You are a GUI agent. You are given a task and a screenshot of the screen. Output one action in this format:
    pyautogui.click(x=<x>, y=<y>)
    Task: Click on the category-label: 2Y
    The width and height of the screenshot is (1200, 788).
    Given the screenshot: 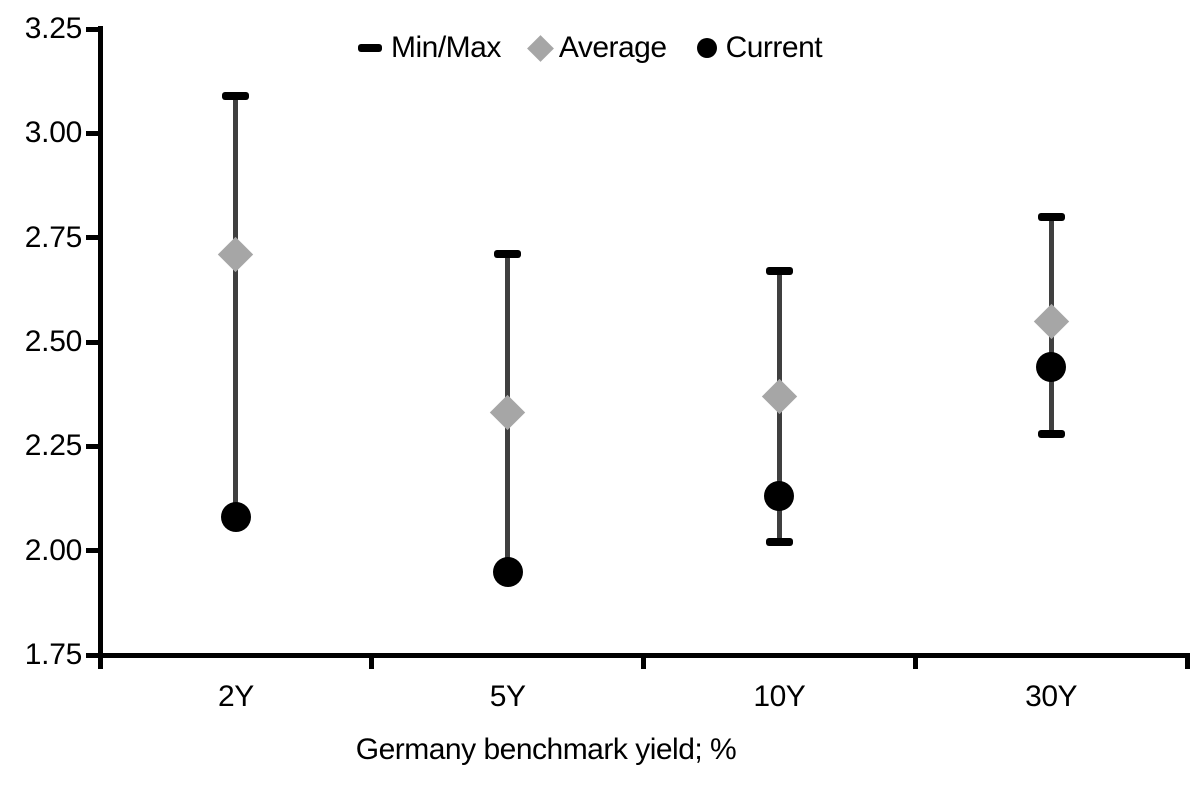 What is the action you would take?
    pyautogui.click(x=236, y=696)
    